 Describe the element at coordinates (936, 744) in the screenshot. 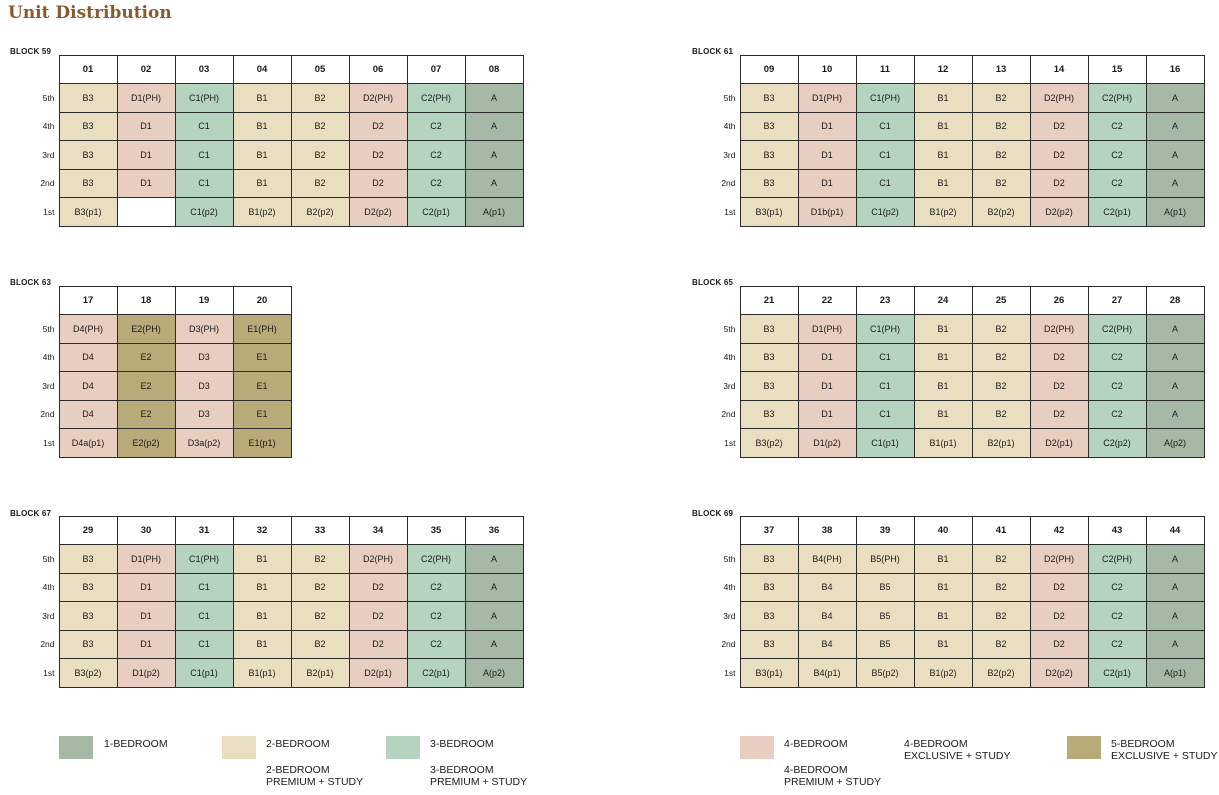

I see `legend-label-4-bedroom-exclusive-1: 4-BEDROOM` at that location.